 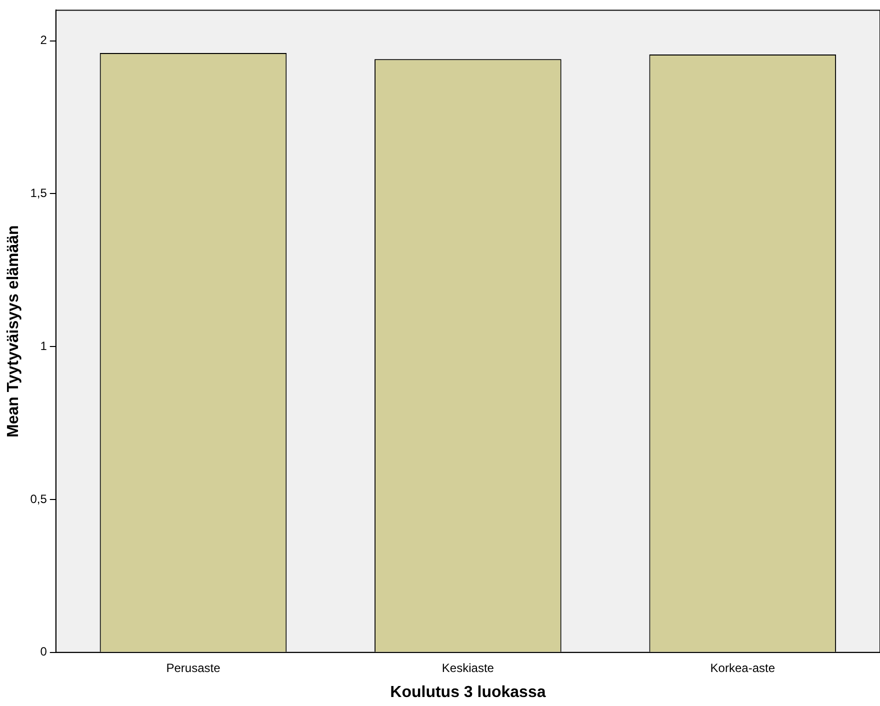 What do you see at coordinates (44, 40) in the screenshot?
I see `y-tick-label: 2` at bounding box center [44, 40].